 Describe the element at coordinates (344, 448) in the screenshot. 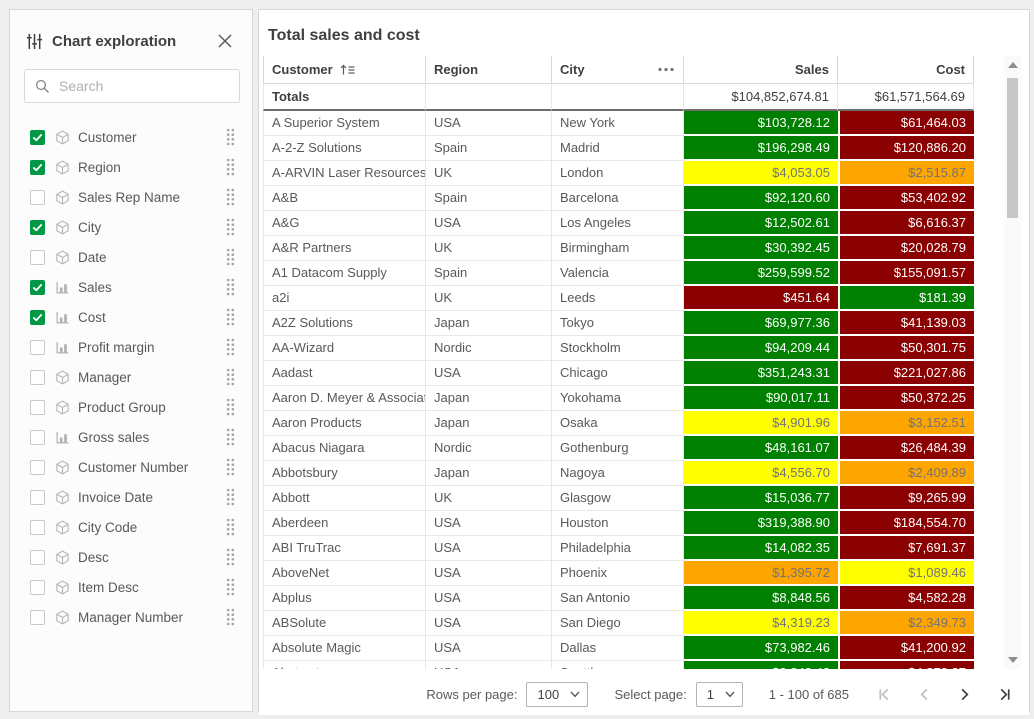

I see `cell-customer: Abacus Niagara` at that location.